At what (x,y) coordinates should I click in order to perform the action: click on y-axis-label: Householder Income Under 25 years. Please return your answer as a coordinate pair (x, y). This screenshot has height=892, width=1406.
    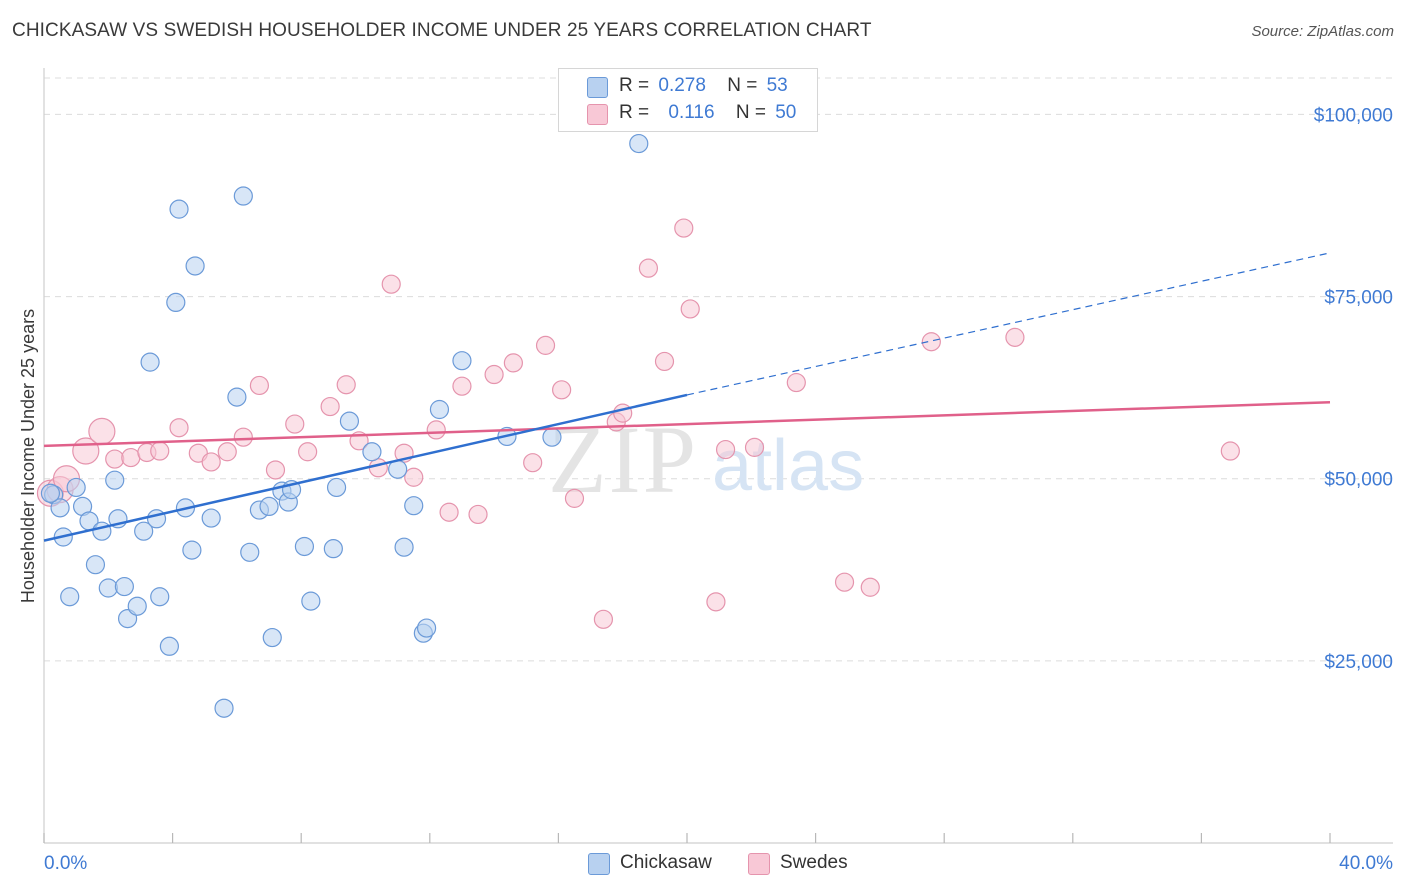
    Looking at the image, I should click on (28, 456).